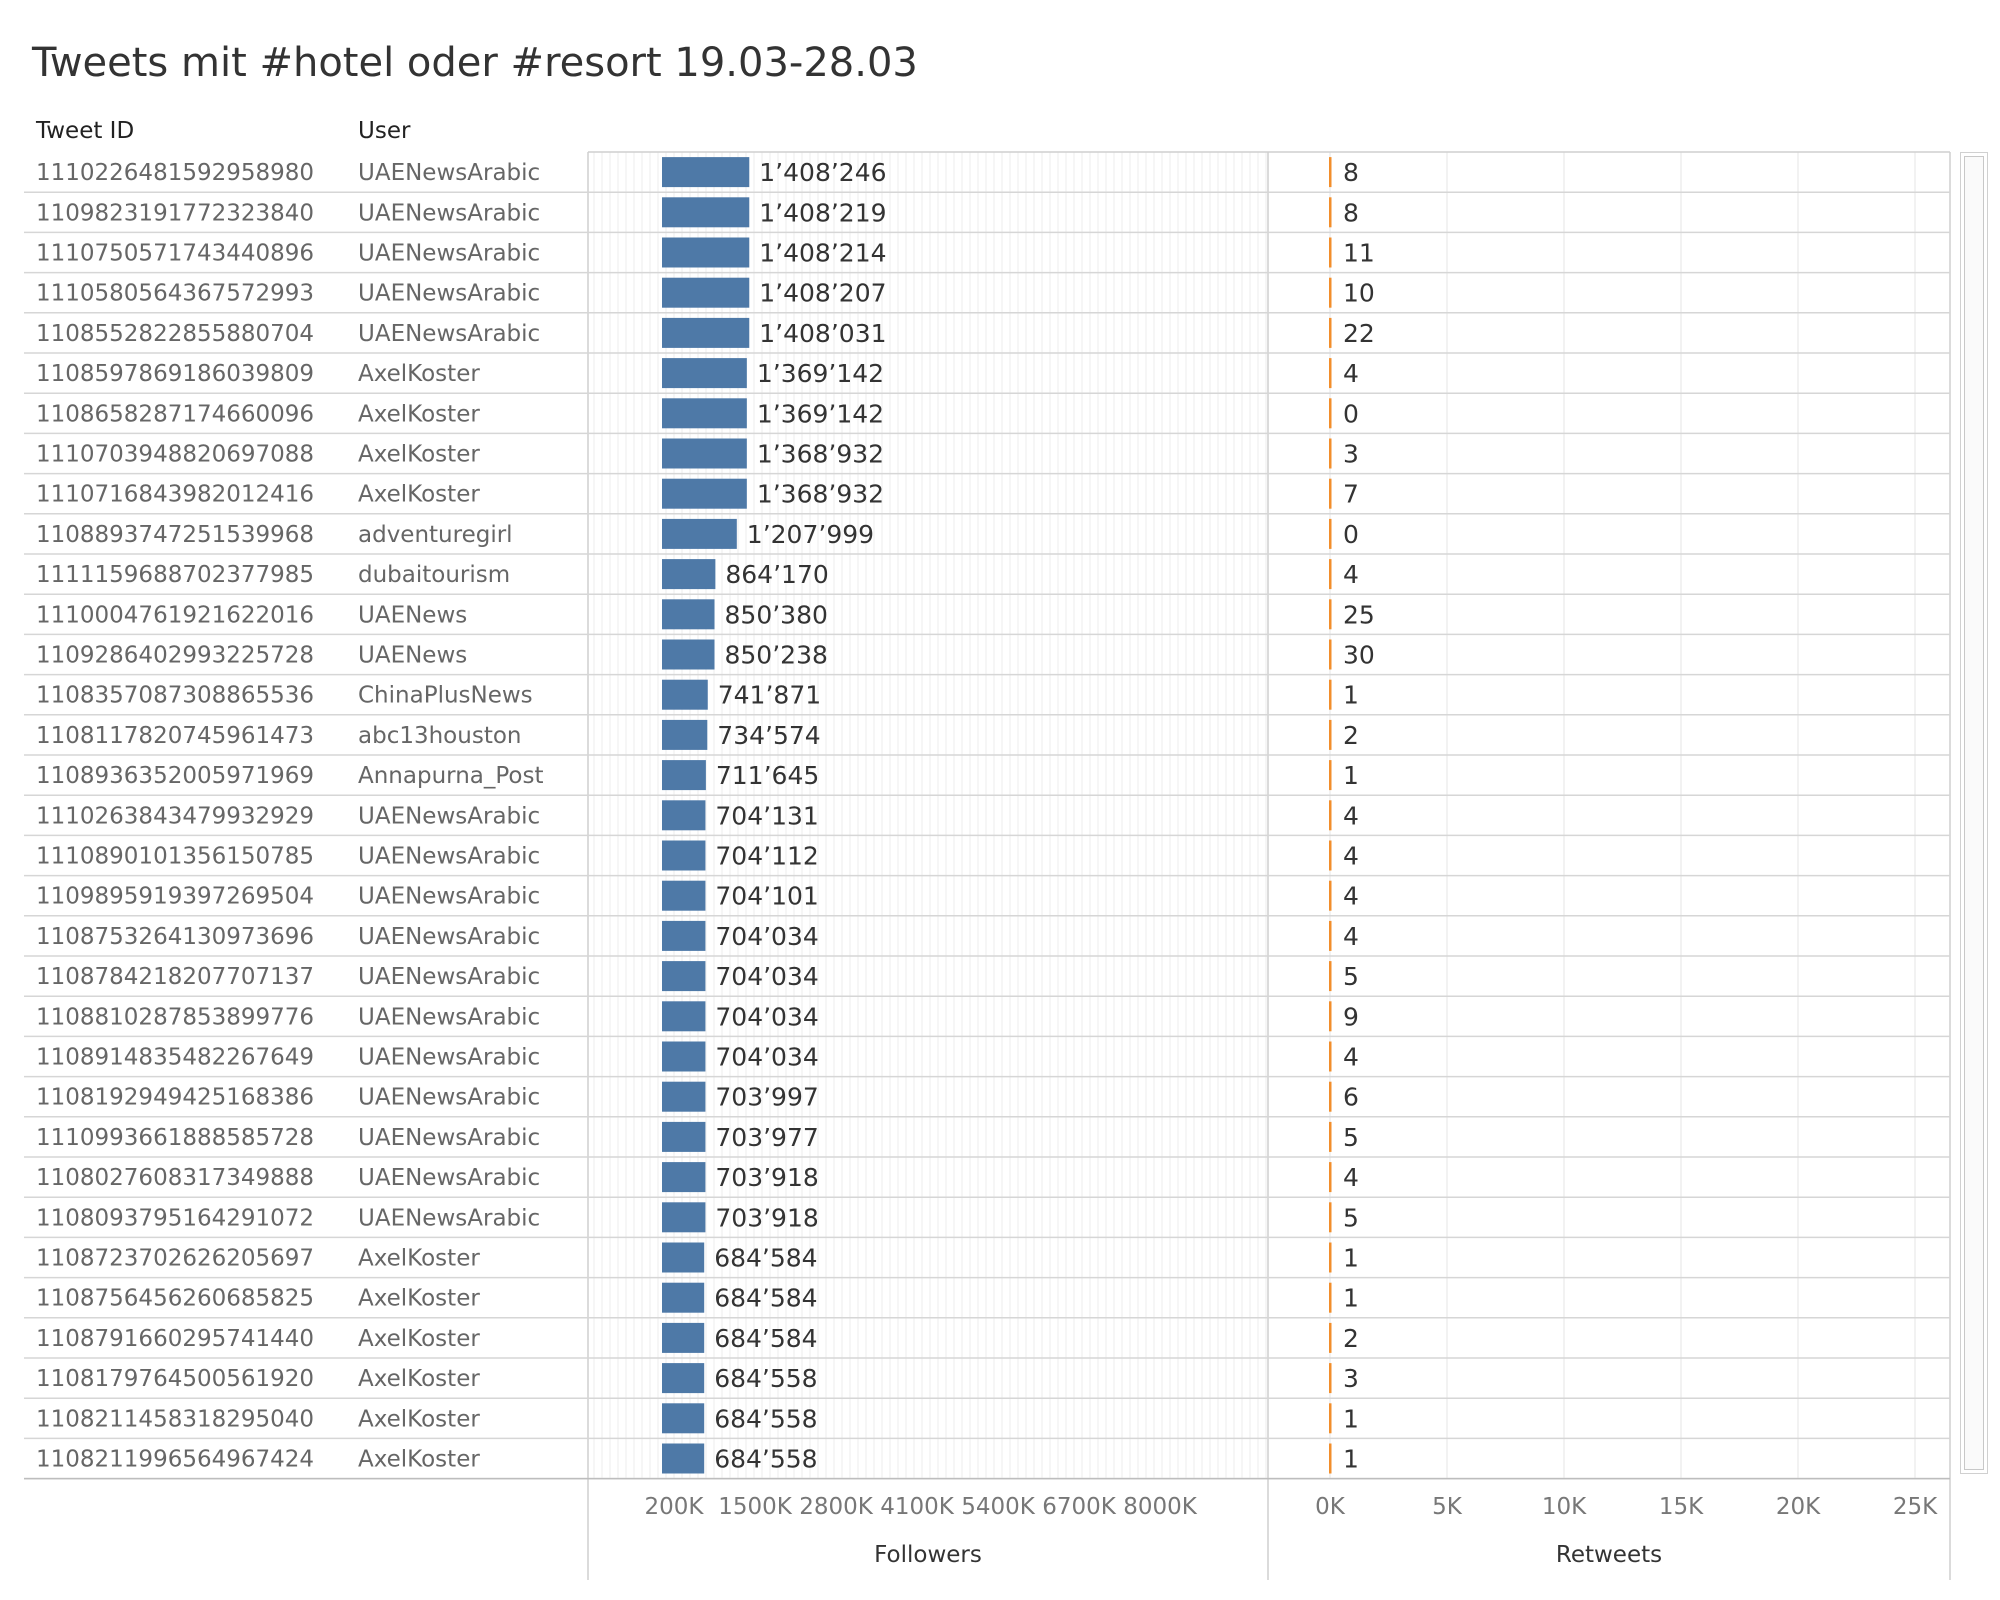 This screenshot has width=2000, height=1600. I want to click on user-cell: Annapurna_Post, so click(451, 776).